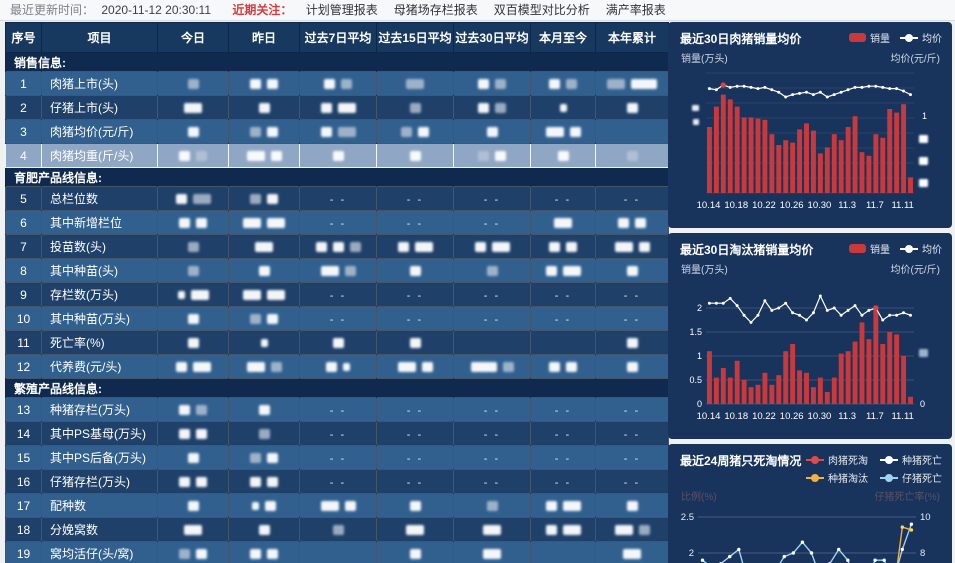  Describe the element at coordinates (435, 10) in the screenshot. I see `topbar-link-1: 母猪场存栏报表` at that location.